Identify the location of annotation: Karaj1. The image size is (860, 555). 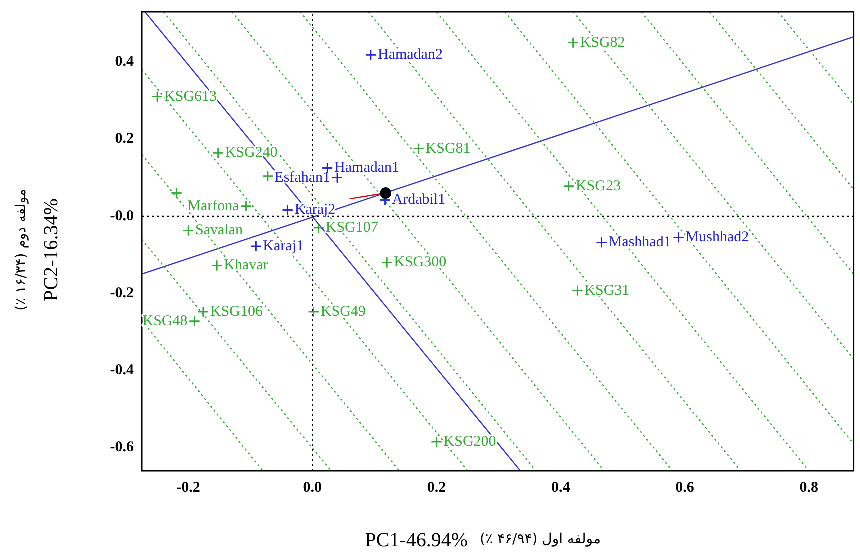
(283, 246).